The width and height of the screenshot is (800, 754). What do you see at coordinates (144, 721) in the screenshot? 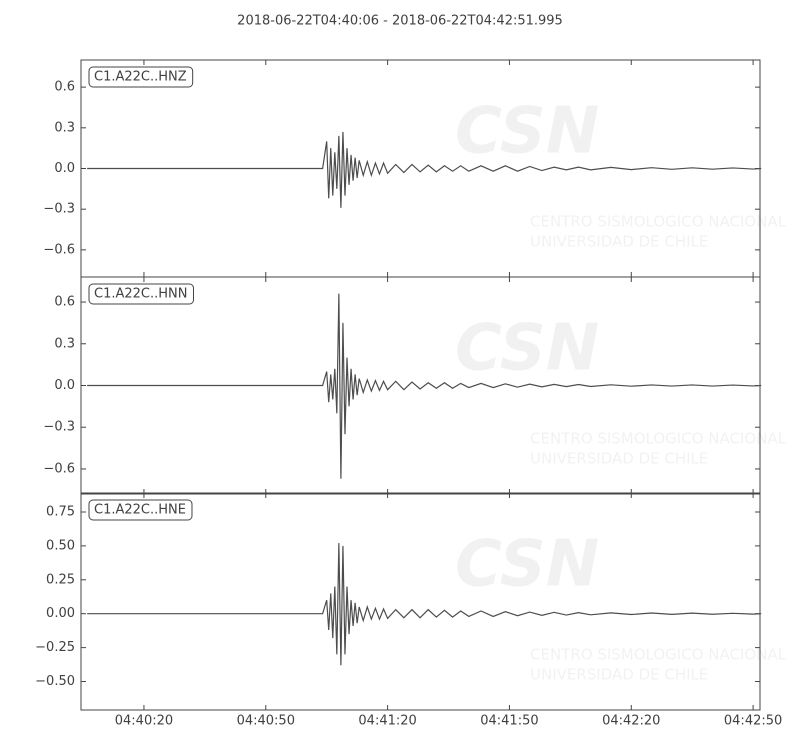
I see `x-tick-label: 04:40:20` at bounding box center [144, 721].